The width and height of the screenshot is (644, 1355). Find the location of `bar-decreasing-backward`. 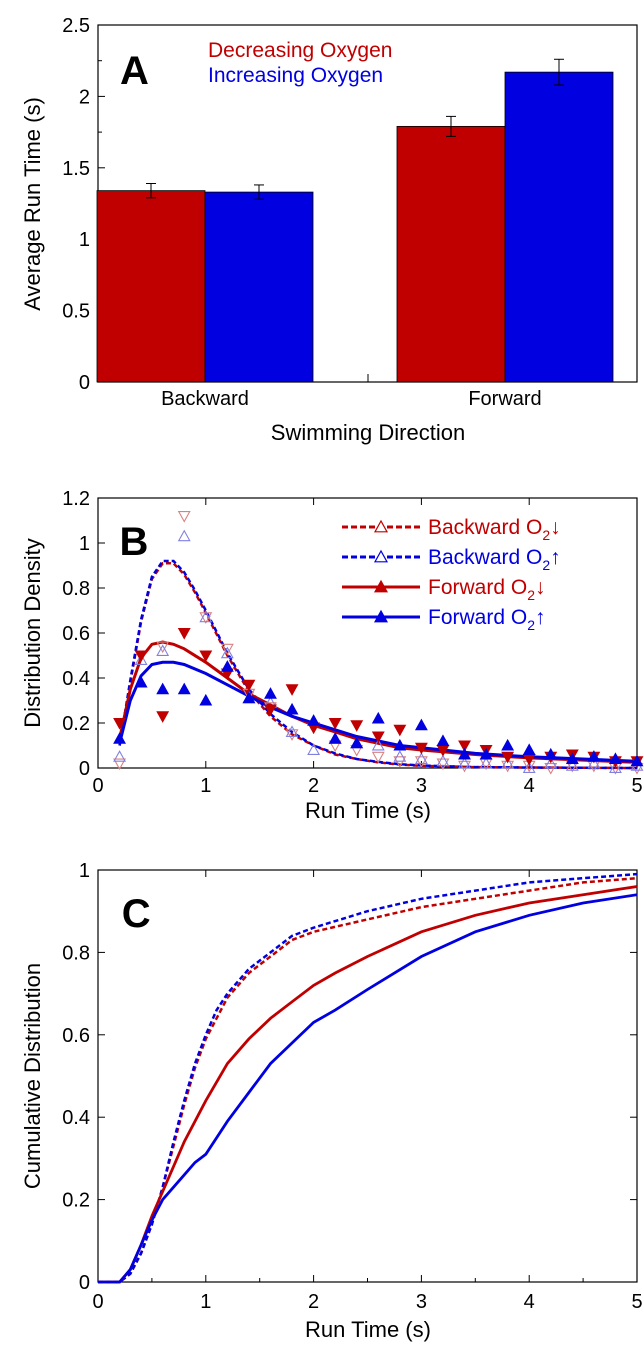

bar-decreasing-backward is located at coordinates (151, 286).